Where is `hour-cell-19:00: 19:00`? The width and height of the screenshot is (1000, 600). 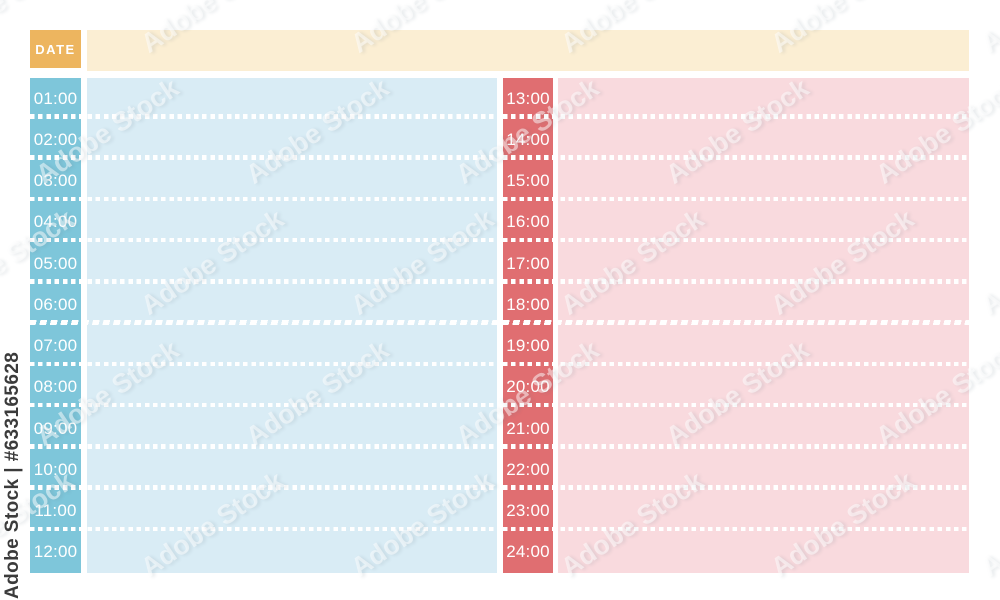 hour-cell-19:00: 19:00 is located at coordinates (528, 346).